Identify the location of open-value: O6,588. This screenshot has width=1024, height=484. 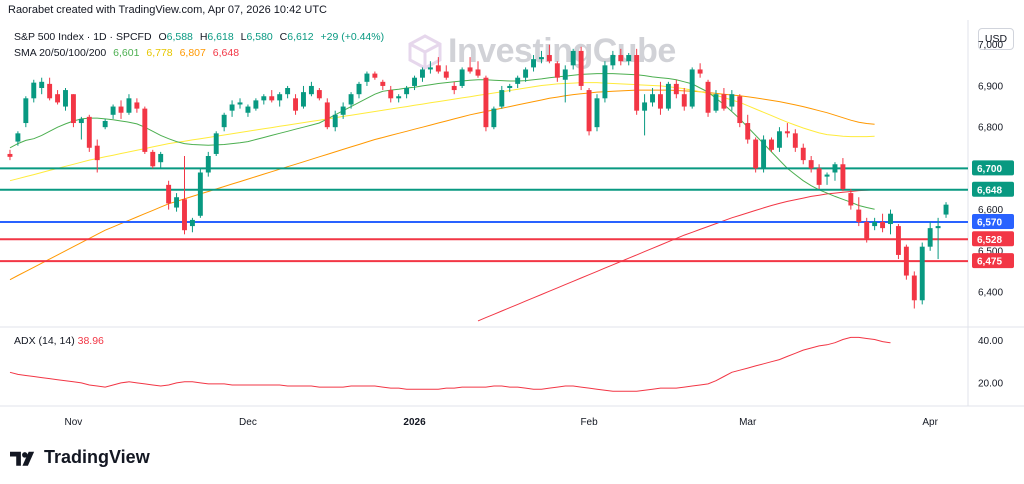
(175, 37).